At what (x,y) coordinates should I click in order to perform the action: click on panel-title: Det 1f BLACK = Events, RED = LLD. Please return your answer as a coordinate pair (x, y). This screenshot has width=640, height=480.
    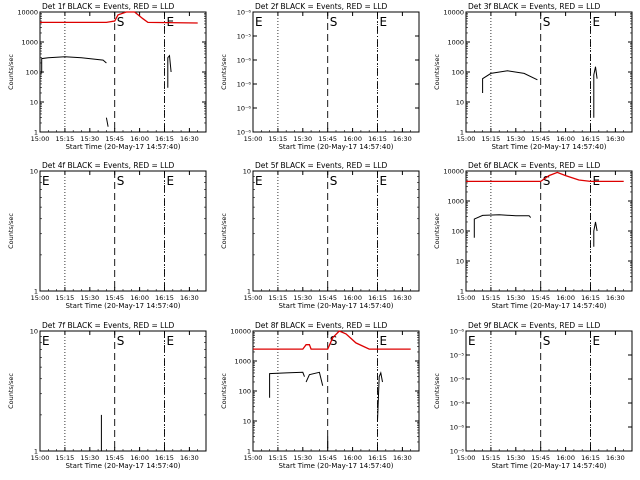
    Looking at the image, I should click on (108, 6).